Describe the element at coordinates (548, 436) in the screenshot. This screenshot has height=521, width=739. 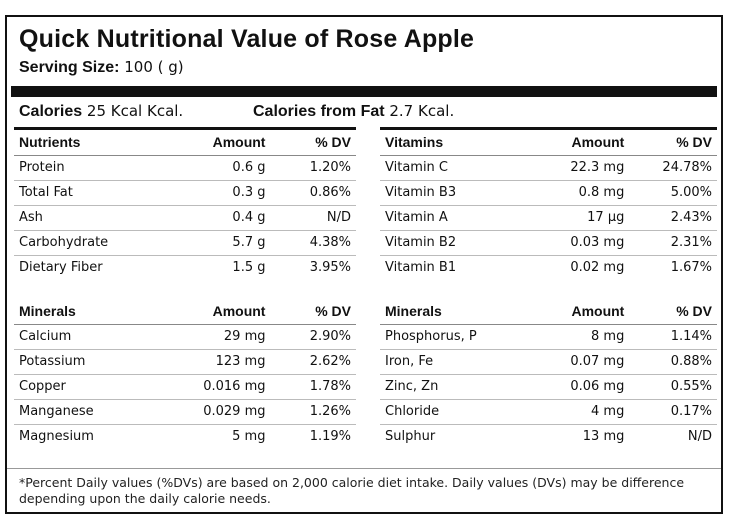
I see `table-row: Sulphur 13 mg N/D` at that location.